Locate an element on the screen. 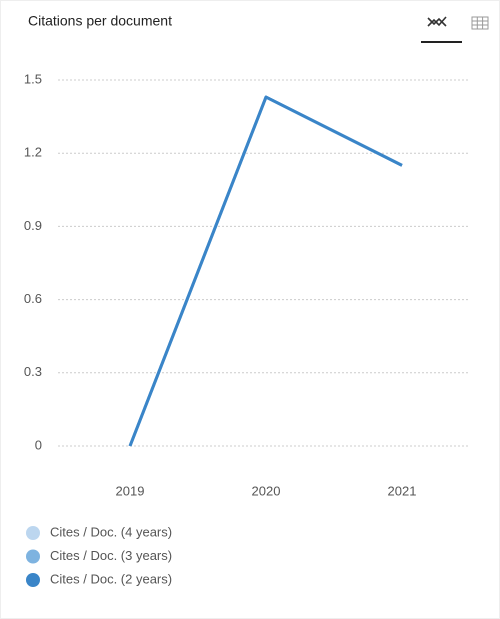  x-tick-label: 2021 is located at coordinates (402, 490).